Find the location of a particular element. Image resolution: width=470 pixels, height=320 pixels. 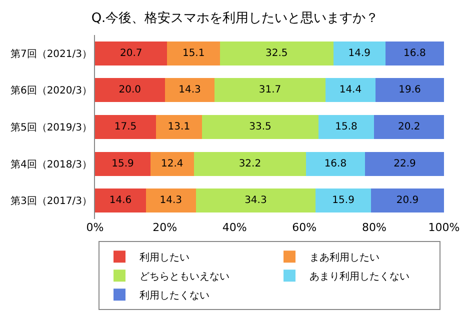

legend-label: 利用したくない is located at coordinates (175, 295).